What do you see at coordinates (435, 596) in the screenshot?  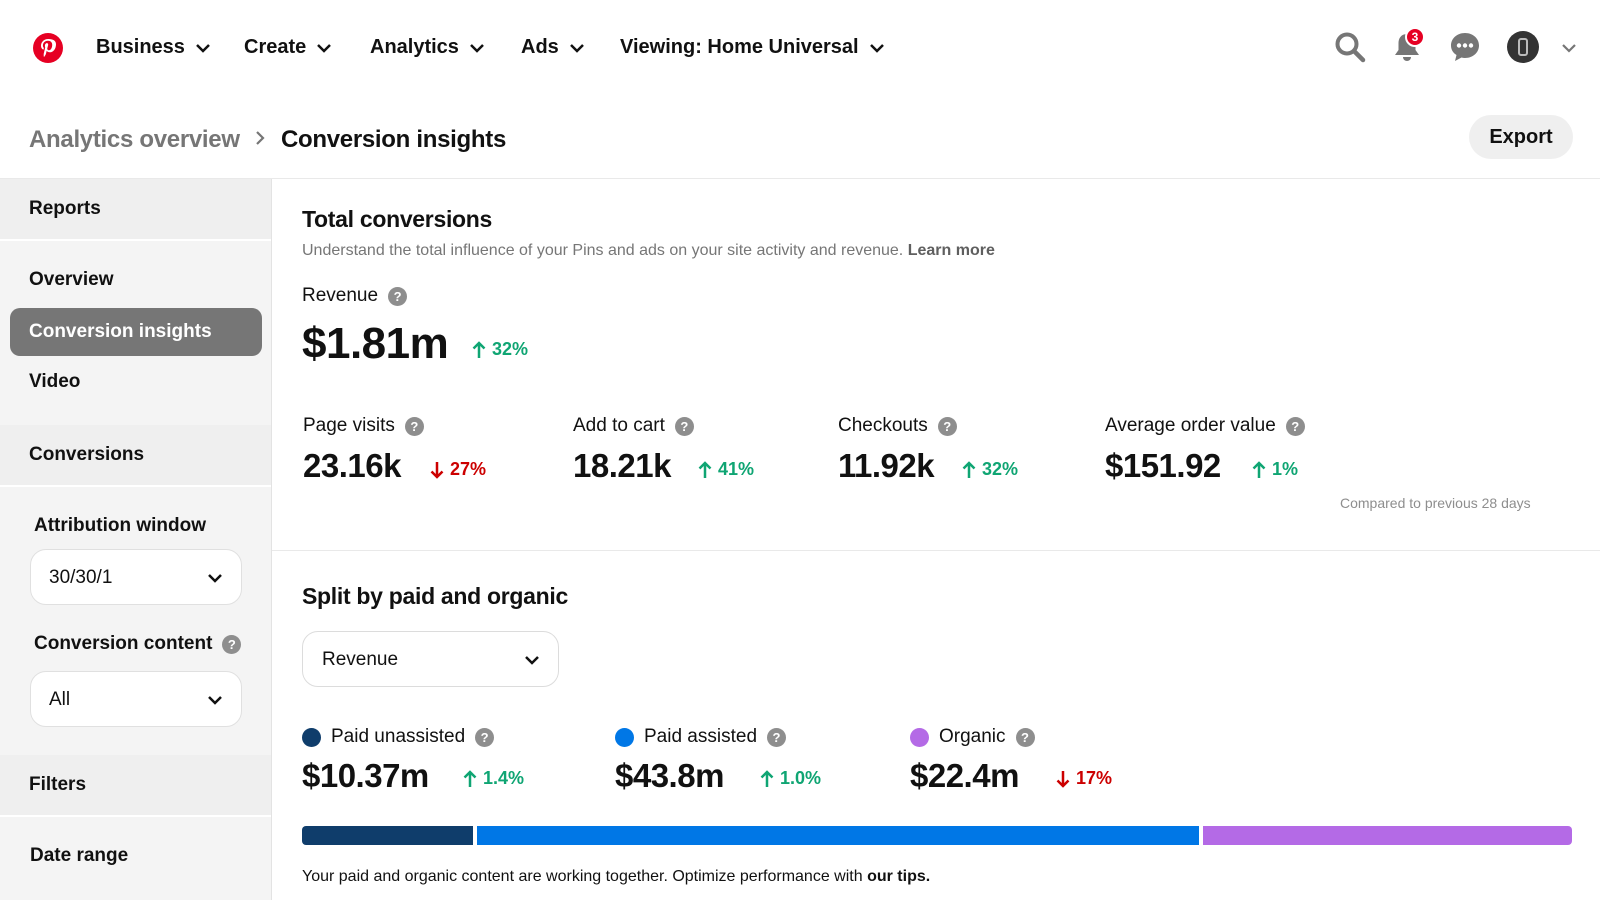 I see `split-title: Split by paid and organic` at bounding box center [435, 596].